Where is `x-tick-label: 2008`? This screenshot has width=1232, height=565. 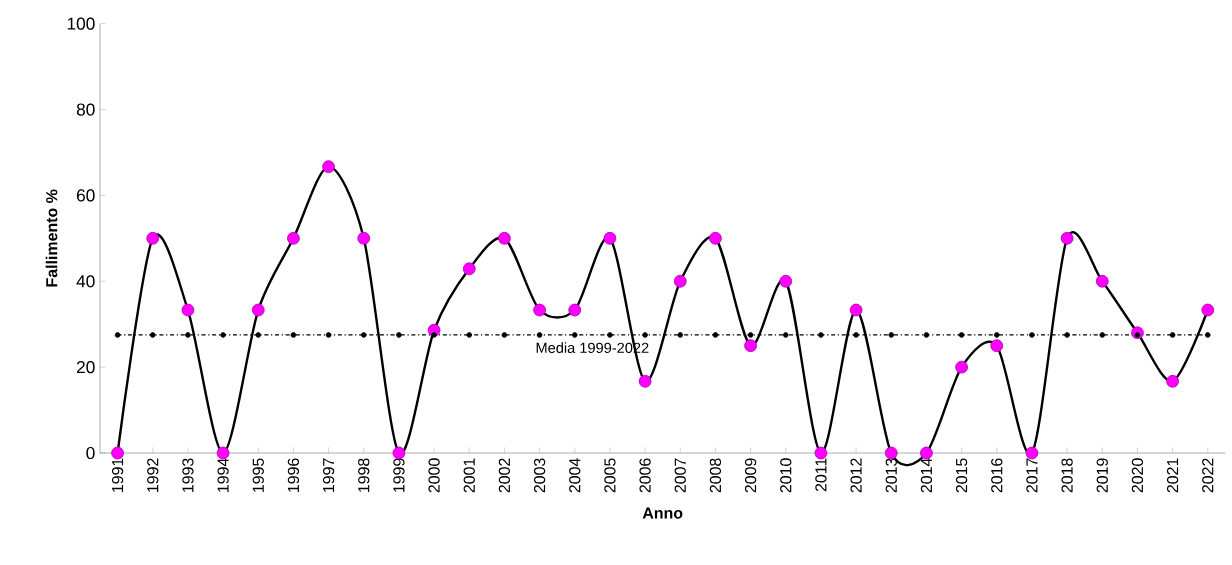
x-tick-label: 2008 is located at coordinates (715, 475).